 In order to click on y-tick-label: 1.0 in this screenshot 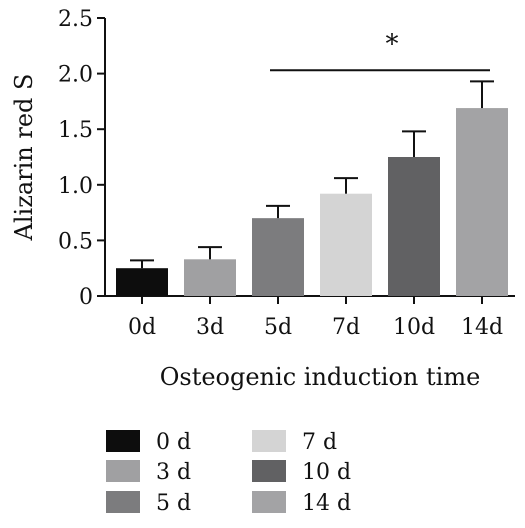, I will do `click(75, 186)`.